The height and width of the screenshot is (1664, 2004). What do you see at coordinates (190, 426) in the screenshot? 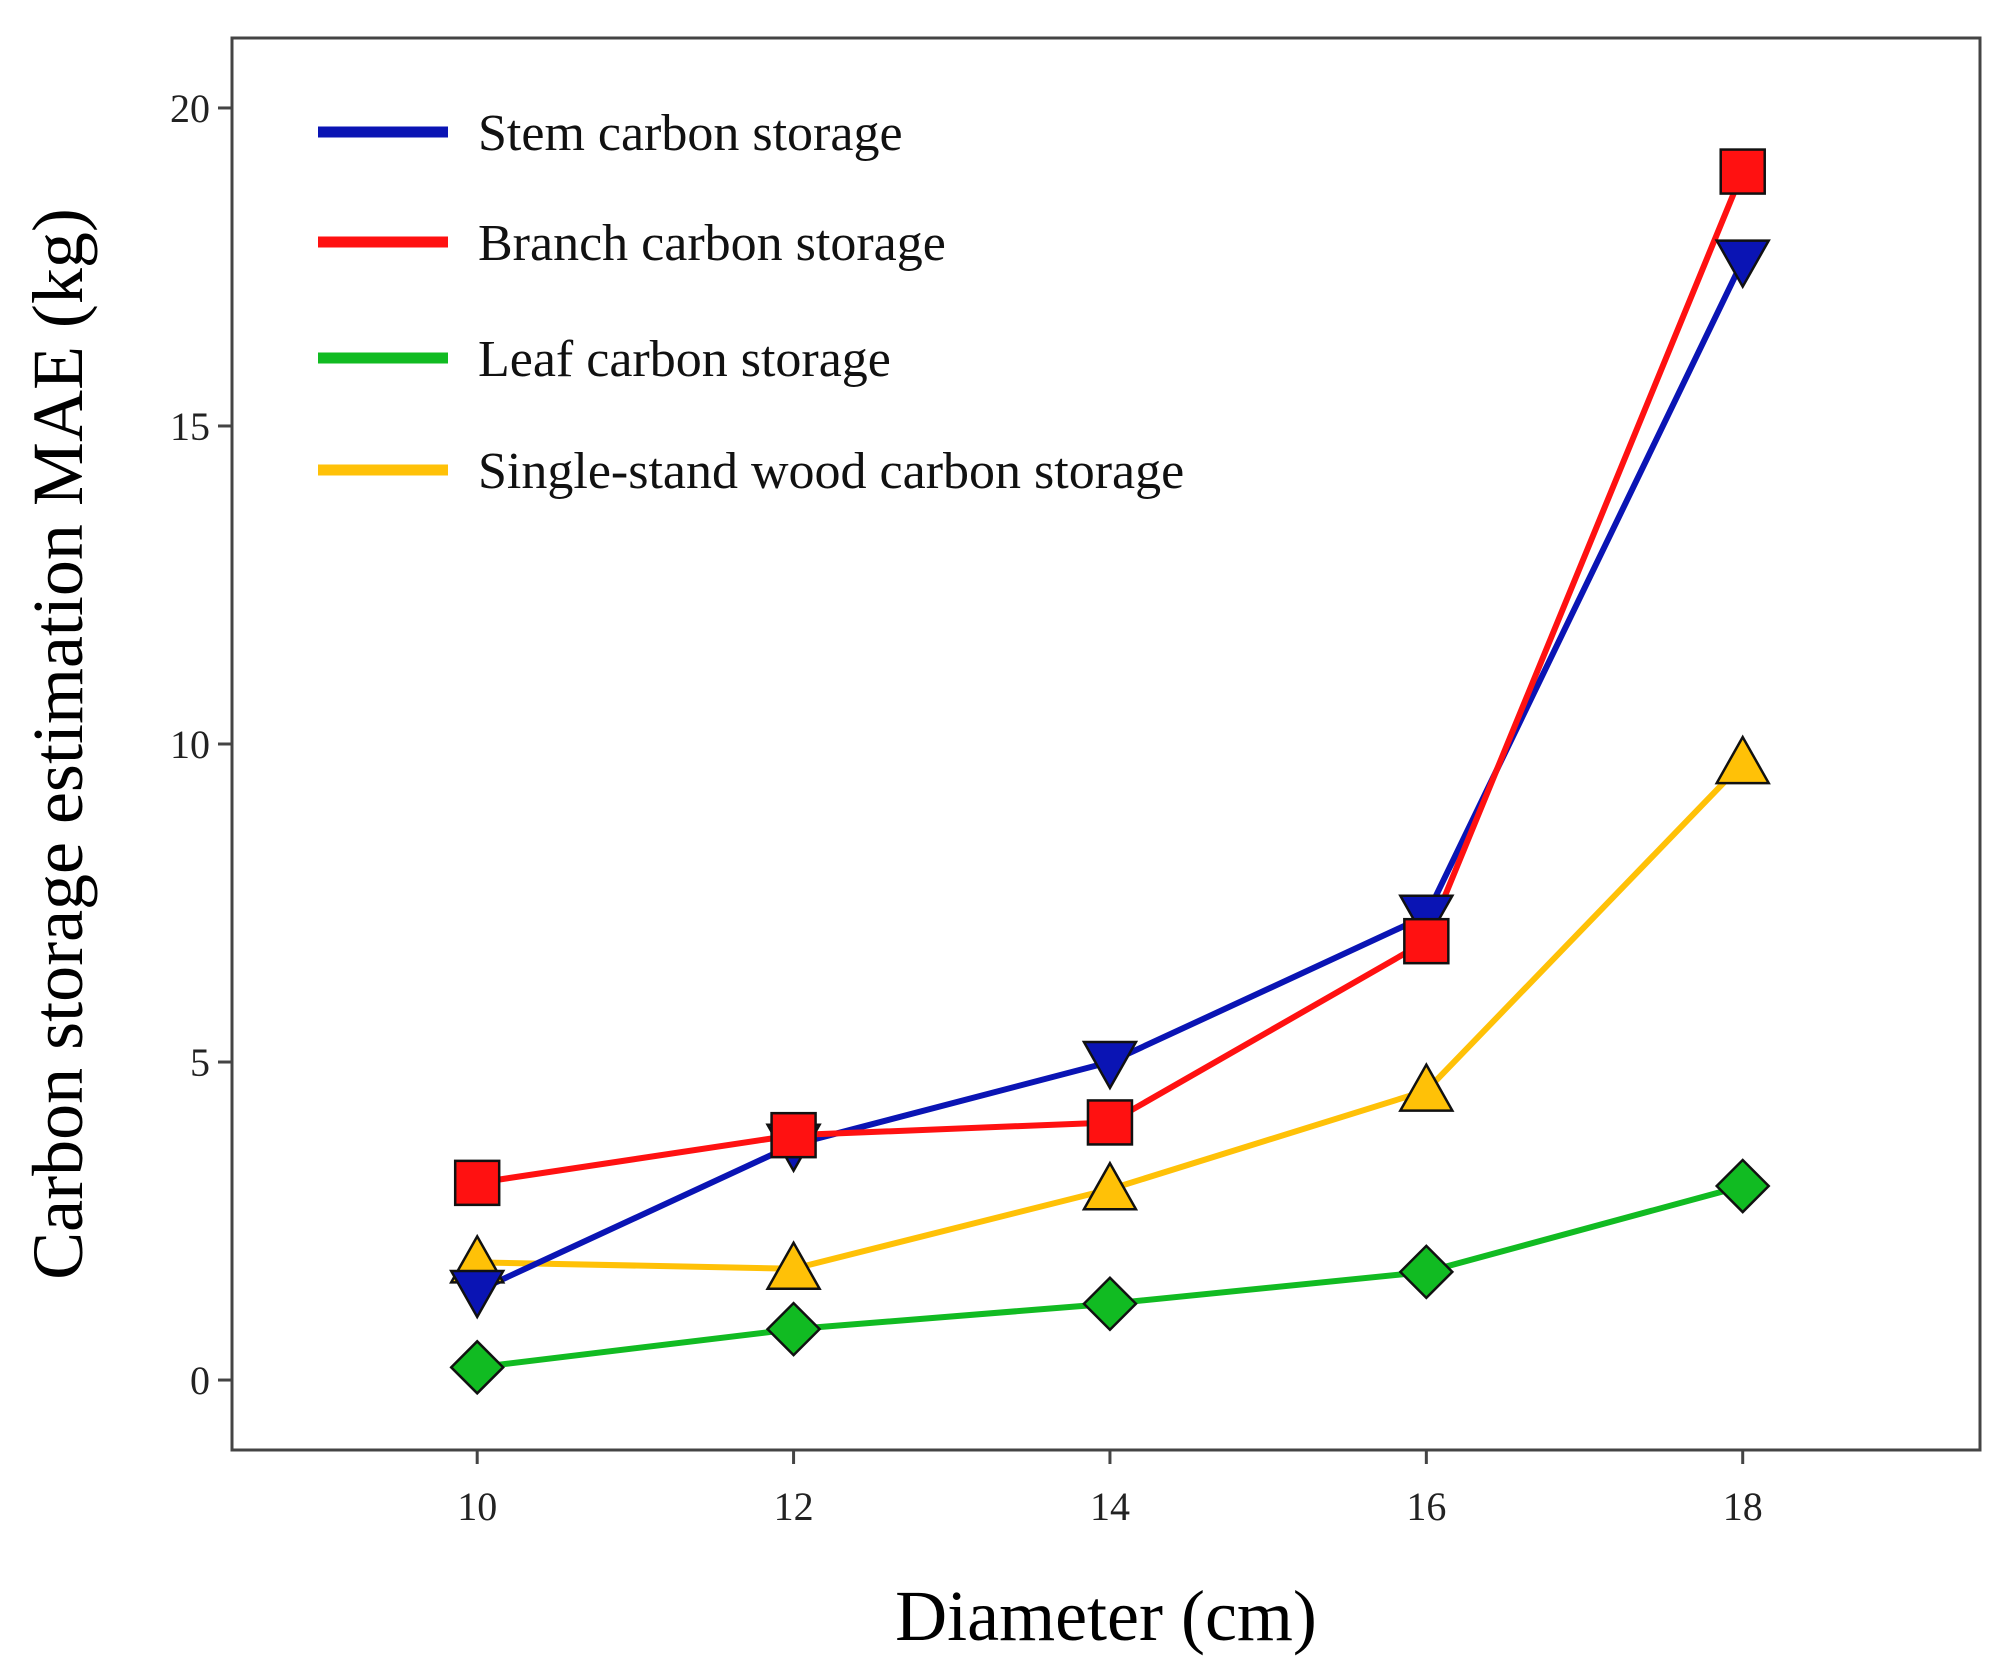
I see `y-tick-label: 15` at bounding box center [190, 426].